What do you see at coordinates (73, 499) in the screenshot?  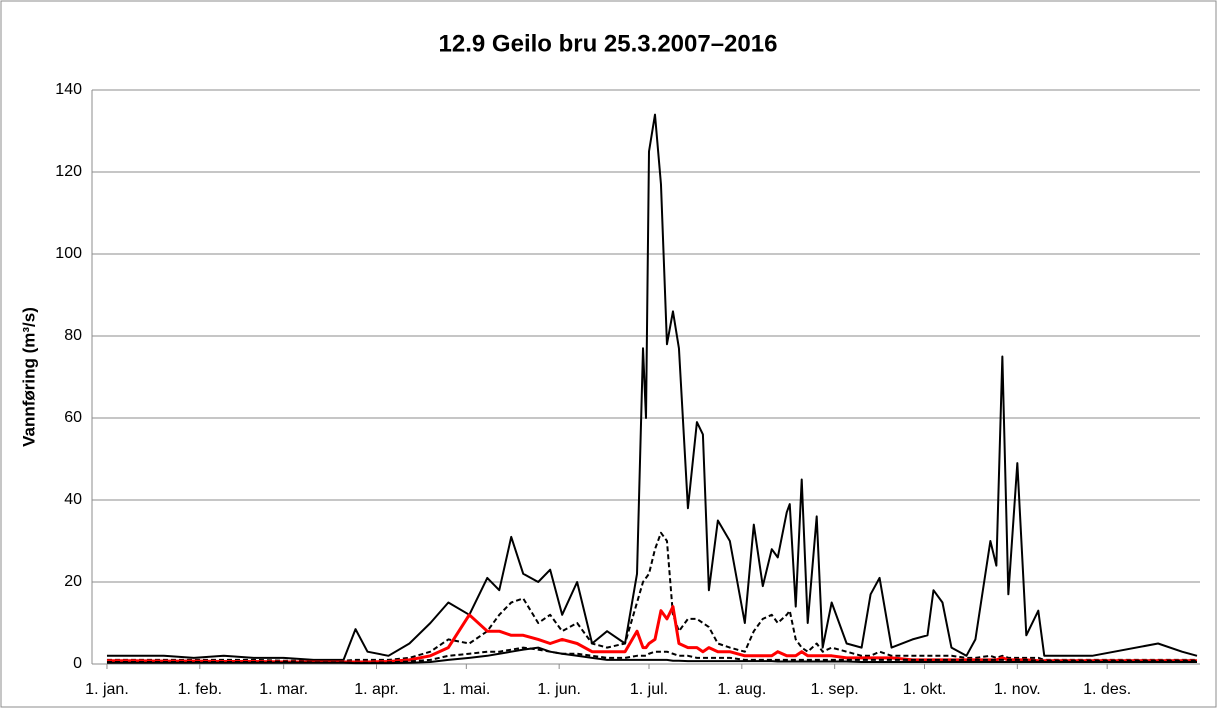 I see `y-tick-label: 40` at bounding box center [73, 499].